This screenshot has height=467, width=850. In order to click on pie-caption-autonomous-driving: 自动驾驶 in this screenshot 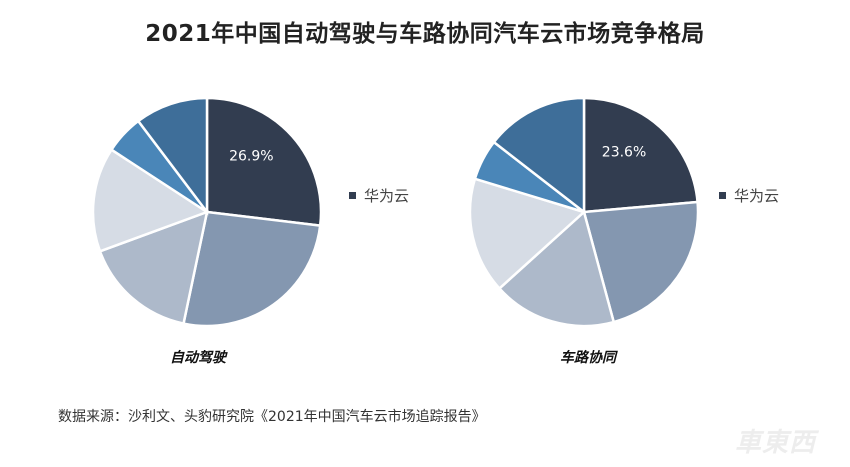, I will do `click(198, 358)`.